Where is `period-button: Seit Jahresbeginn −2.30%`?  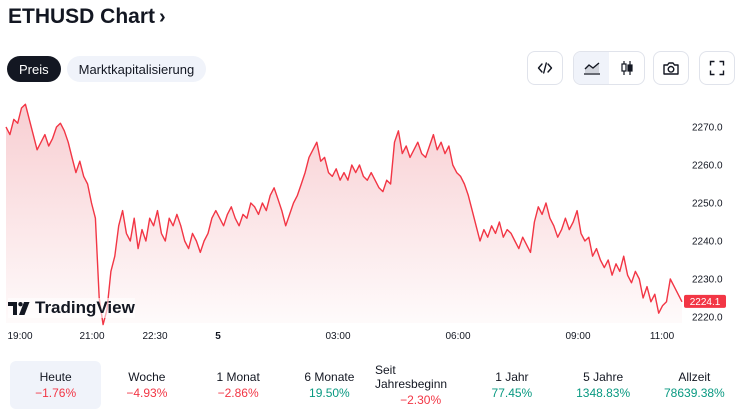
period-button: Seit Jahresbeginn −2.30% is located at coordinates (420, 385).